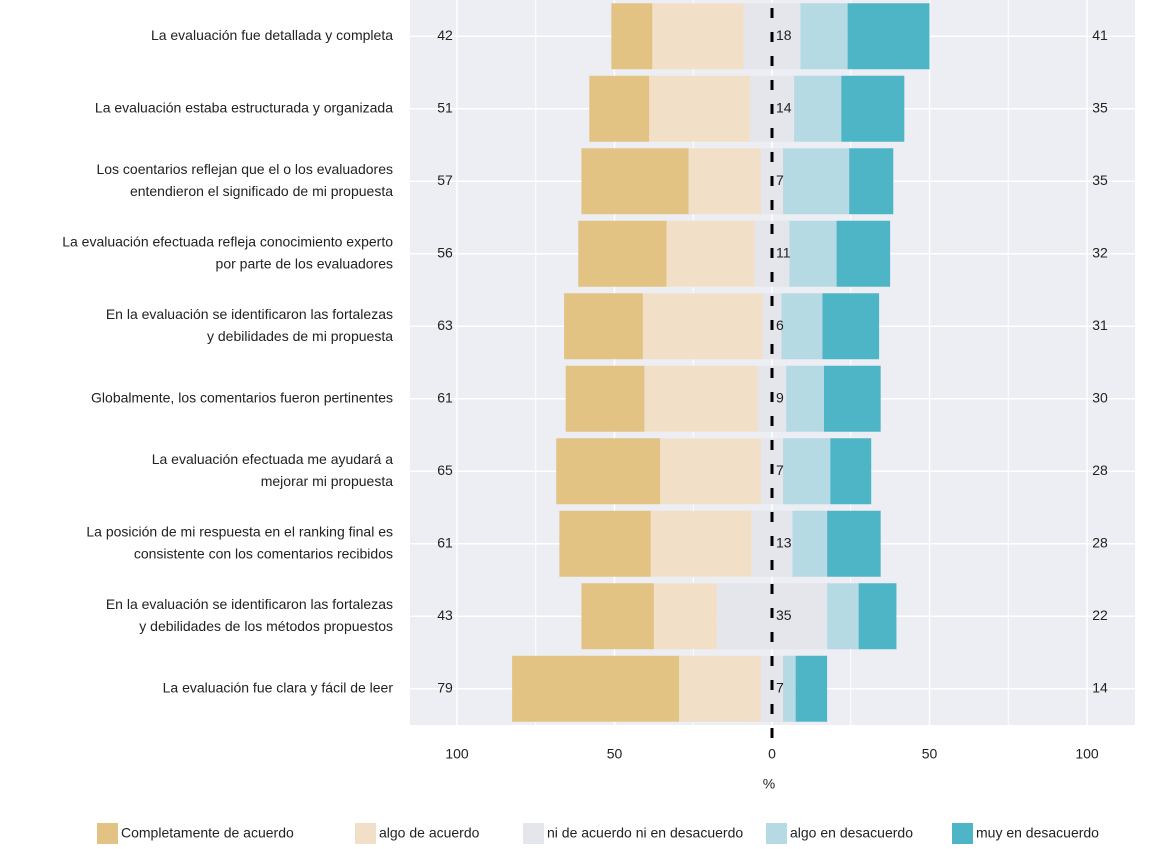 The height and width of the screenshot is (849, 1159). I want to click on disagree-total-label: 14, so click(1100, 687).